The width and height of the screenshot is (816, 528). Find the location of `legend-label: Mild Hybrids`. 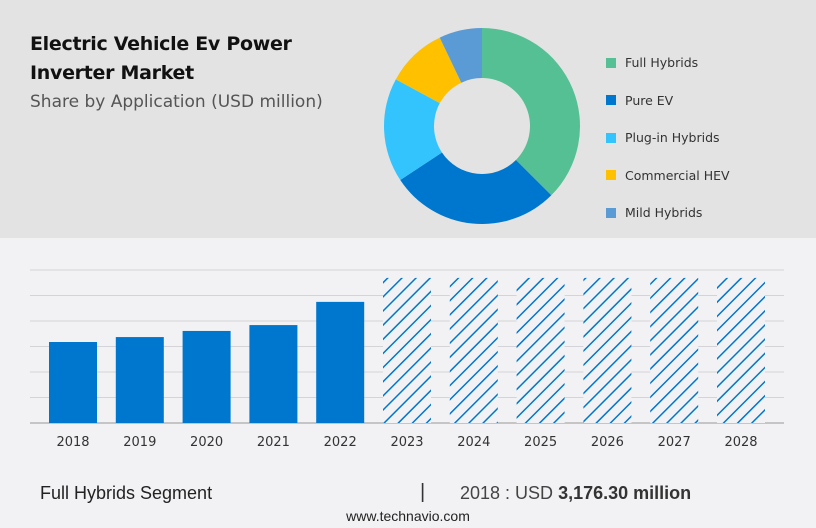

legend-label: Mild Hybrids is located at coordinates (664, 213).